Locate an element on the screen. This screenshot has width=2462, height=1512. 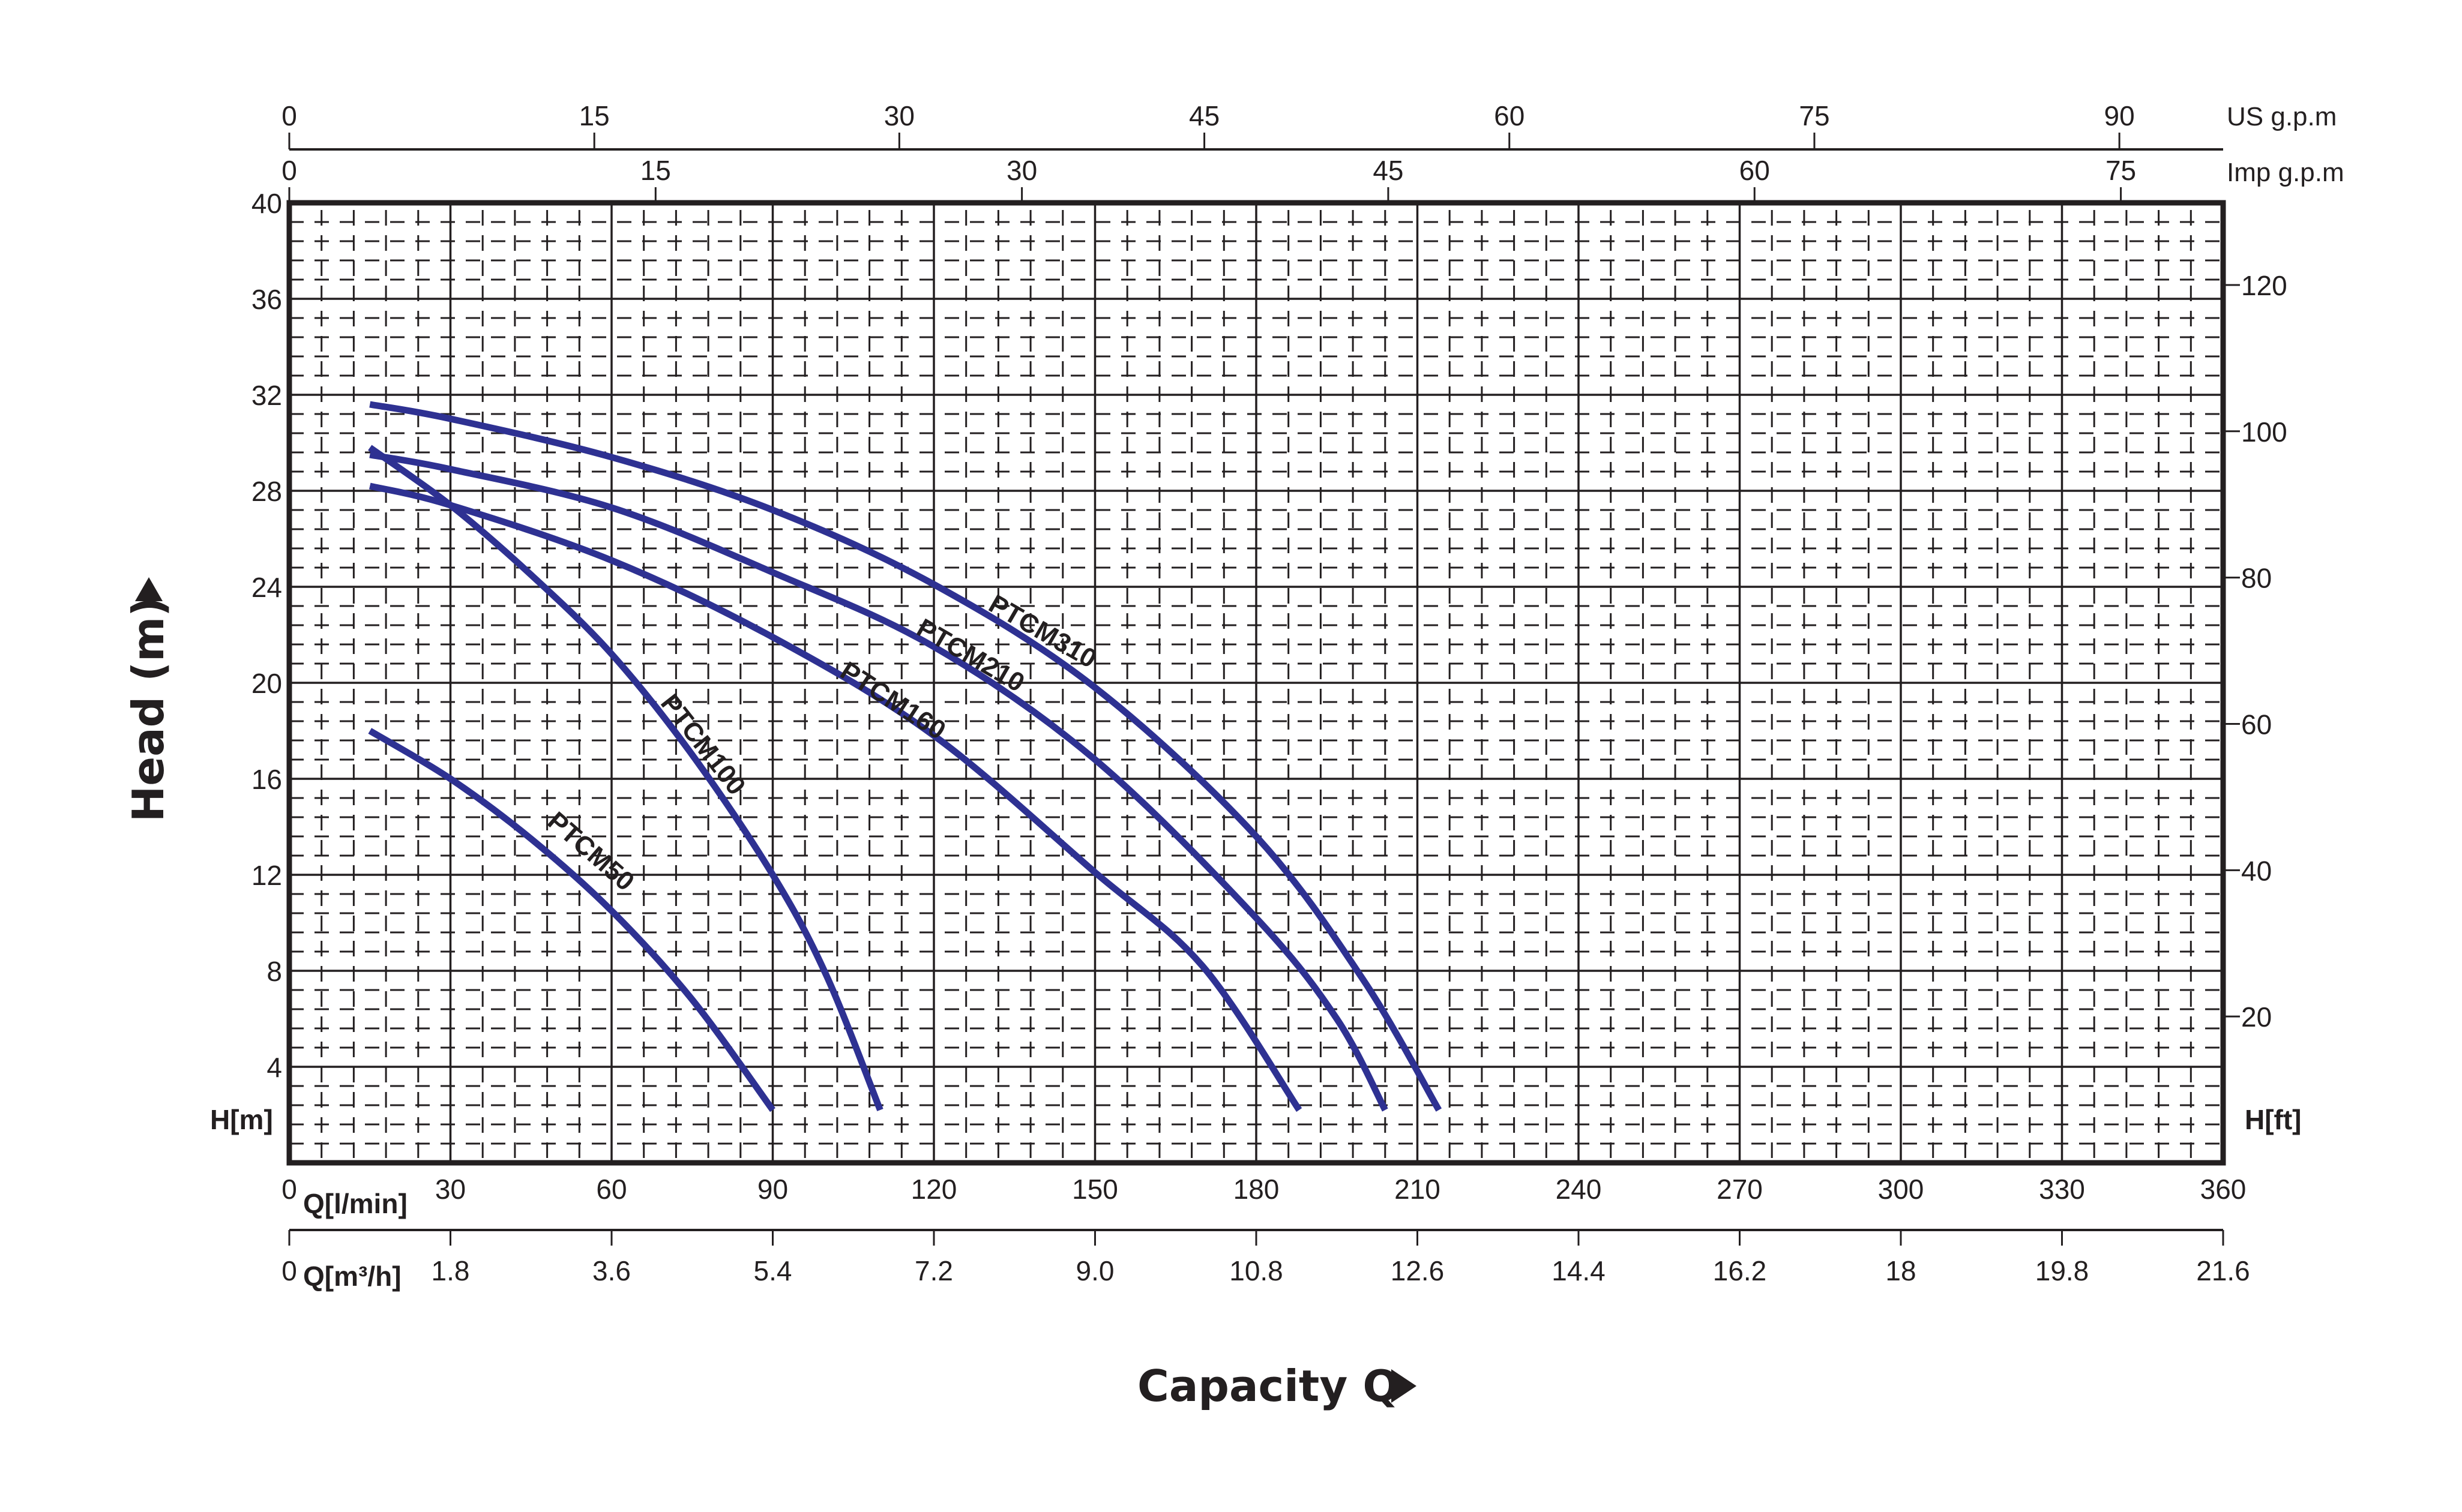
us-gpm-tick-label: 15 is located at coordinates (594, 115).